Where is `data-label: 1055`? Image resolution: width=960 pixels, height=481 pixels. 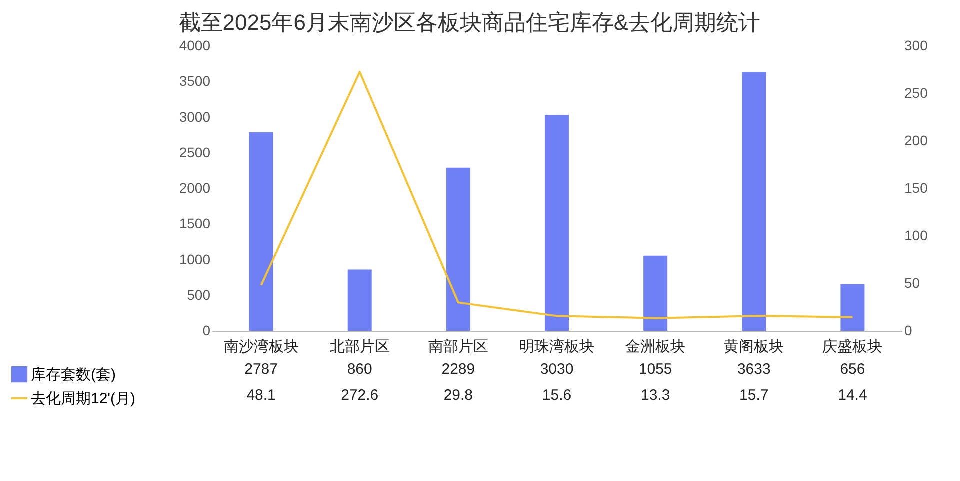
data-label: 1055 is located at coordinates (655, 369).